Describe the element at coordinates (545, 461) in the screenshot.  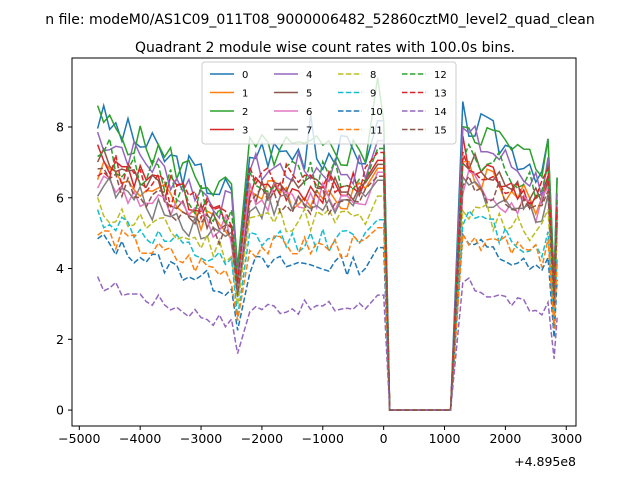
I see `x-offset-label: +4.895e8` at that location.